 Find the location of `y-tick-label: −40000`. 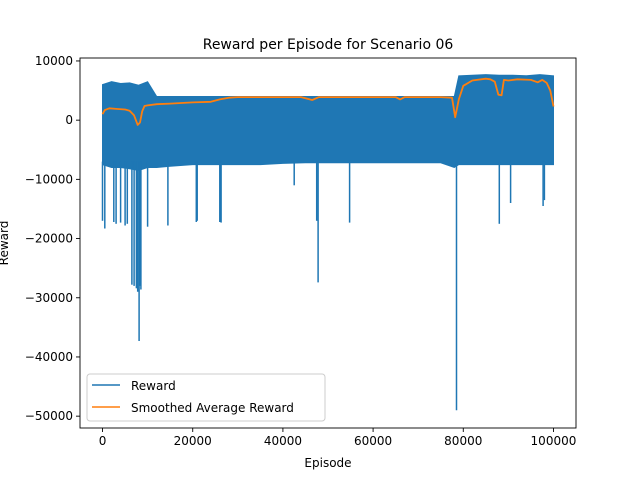

y-tick-label: −40000 is located at coordinates (49, 357).